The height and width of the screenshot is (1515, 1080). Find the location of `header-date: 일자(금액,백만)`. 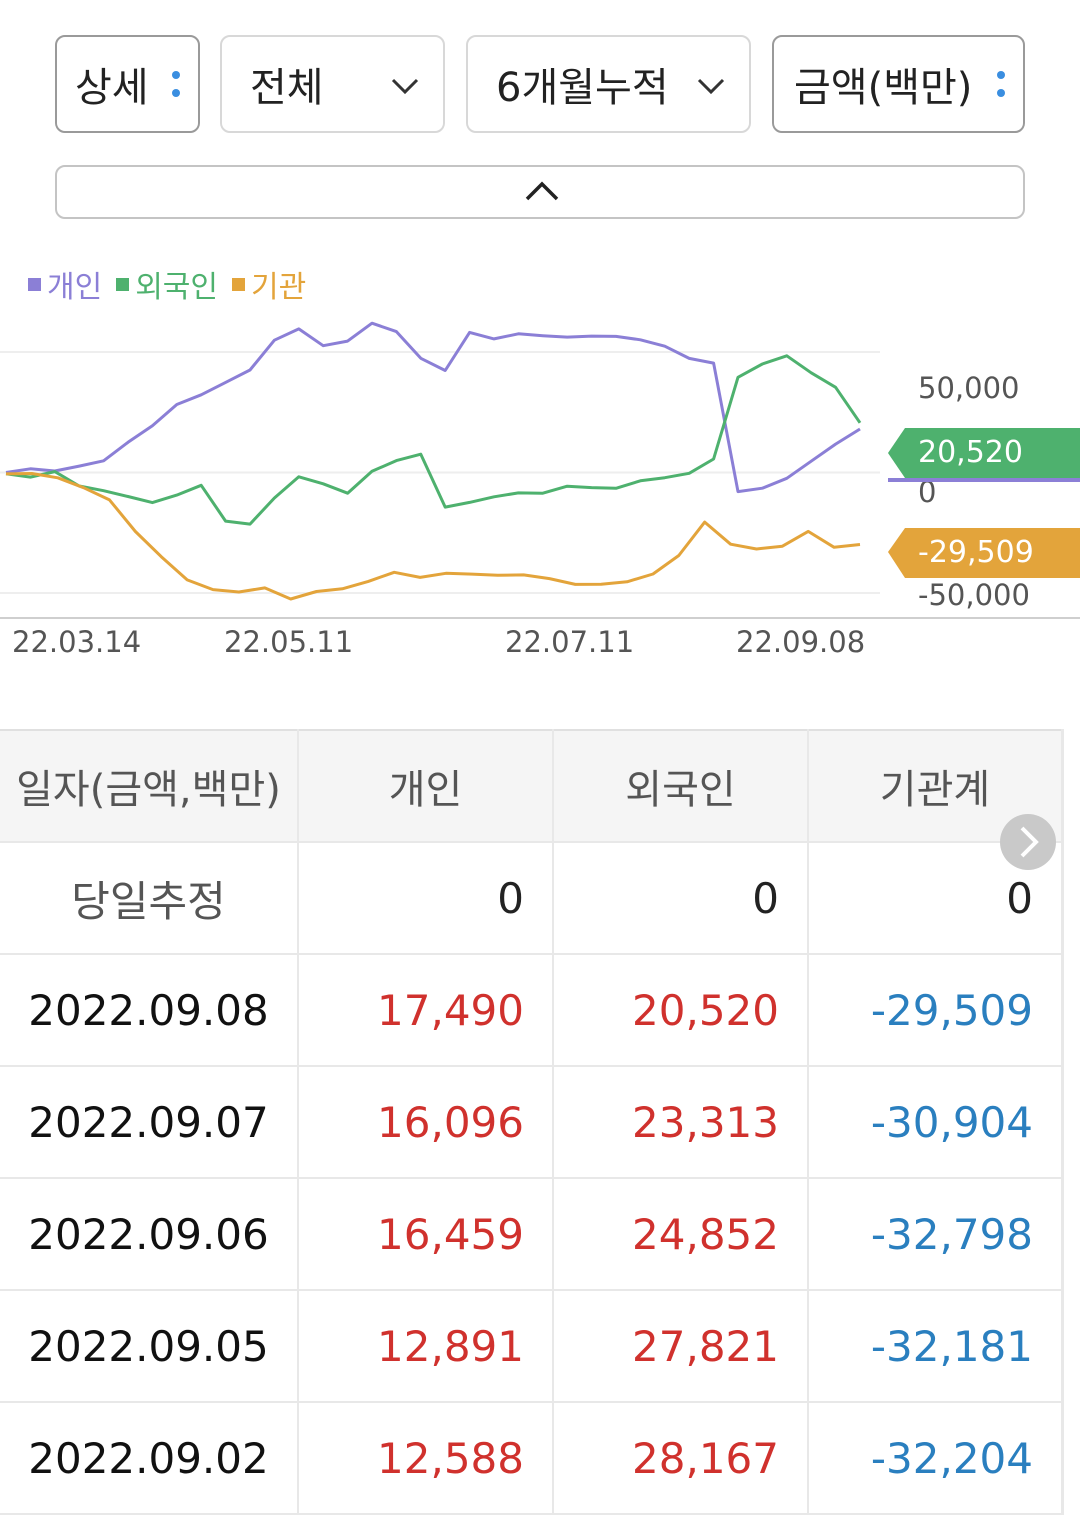

header-date: 일자(금액,백만) is located at coordinates (149, 786).